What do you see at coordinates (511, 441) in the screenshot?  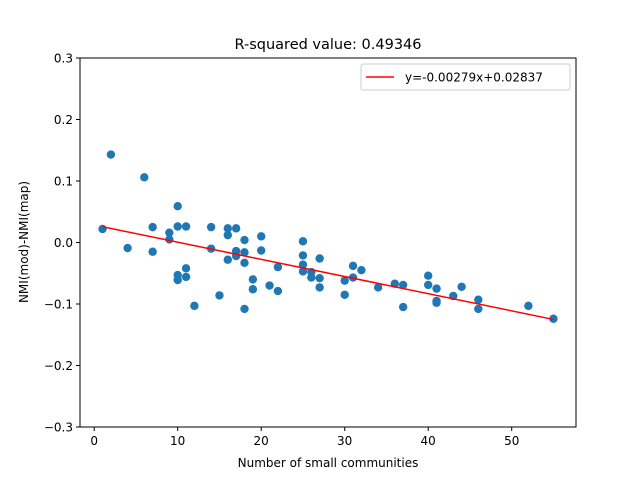 I see `x-tick-label: 50` at bounding box center [511, 441].